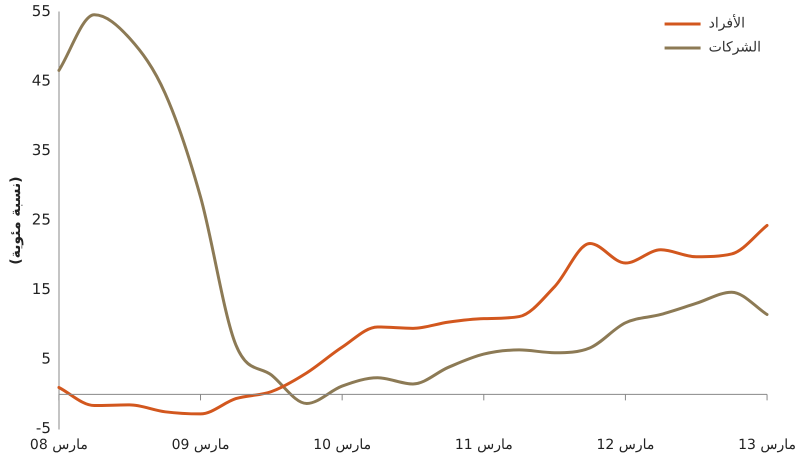  I want to click on y-tick-label: 5, so click(46, 359).